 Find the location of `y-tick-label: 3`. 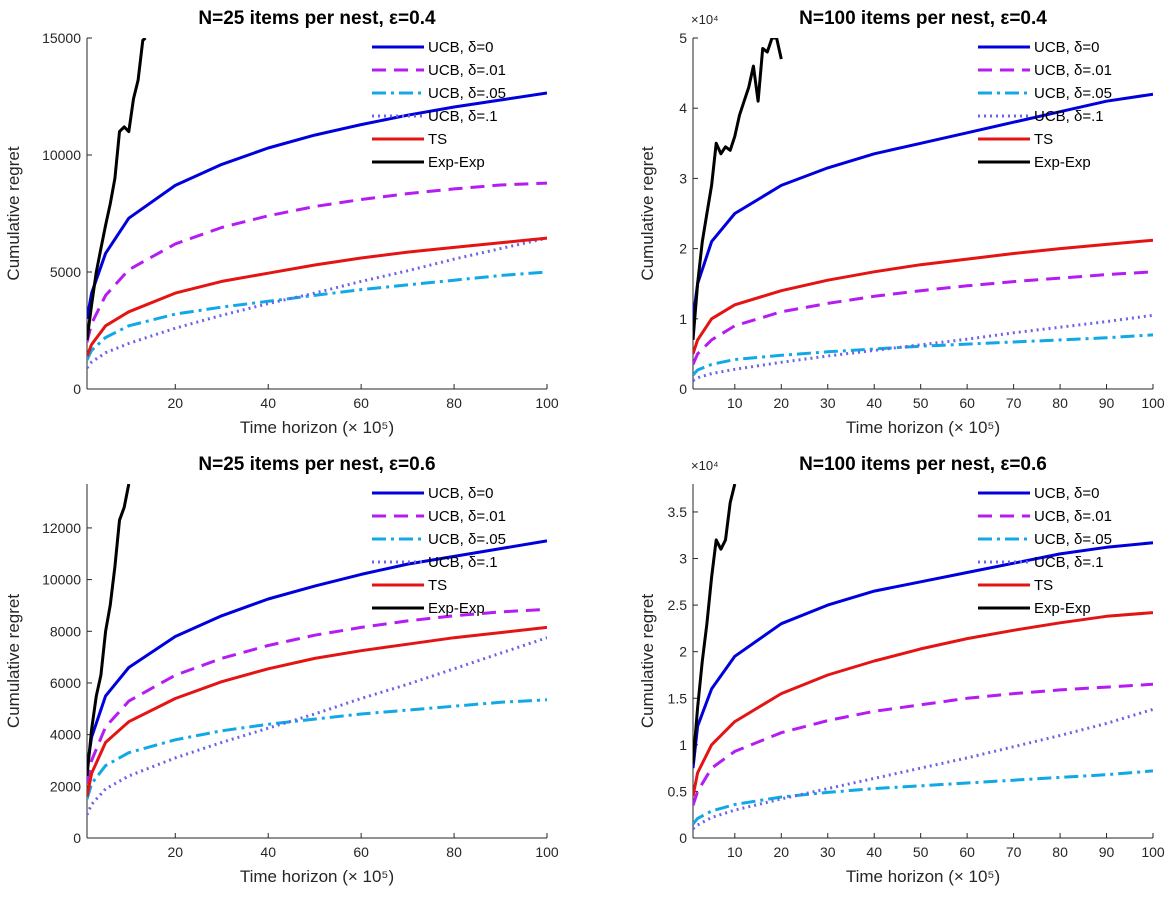

y-tick-label: 3 is located at coordinates (683, 559).